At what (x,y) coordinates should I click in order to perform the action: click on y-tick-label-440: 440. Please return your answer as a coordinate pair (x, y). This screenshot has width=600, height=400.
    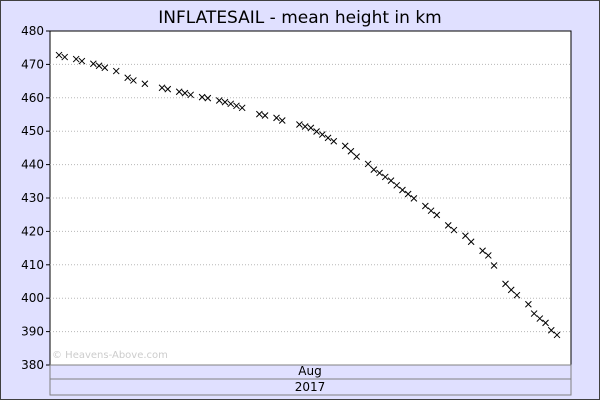
    Looking at the image, I should click on (32, 165).